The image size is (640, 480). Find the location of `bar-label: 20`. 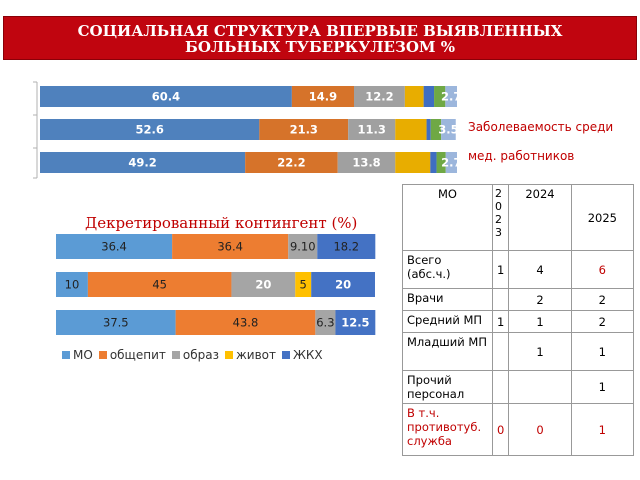

bar-label: 20 is located at coordinates (343, 285).